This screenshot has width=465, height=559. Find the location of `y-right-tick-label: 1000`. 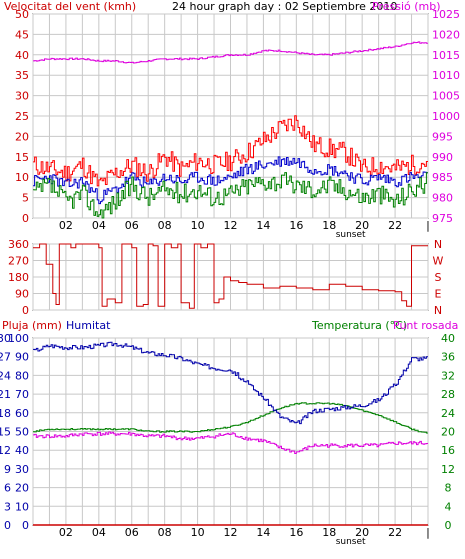

y-right-tick-label: 1000 is located at coordinates (446, 116).